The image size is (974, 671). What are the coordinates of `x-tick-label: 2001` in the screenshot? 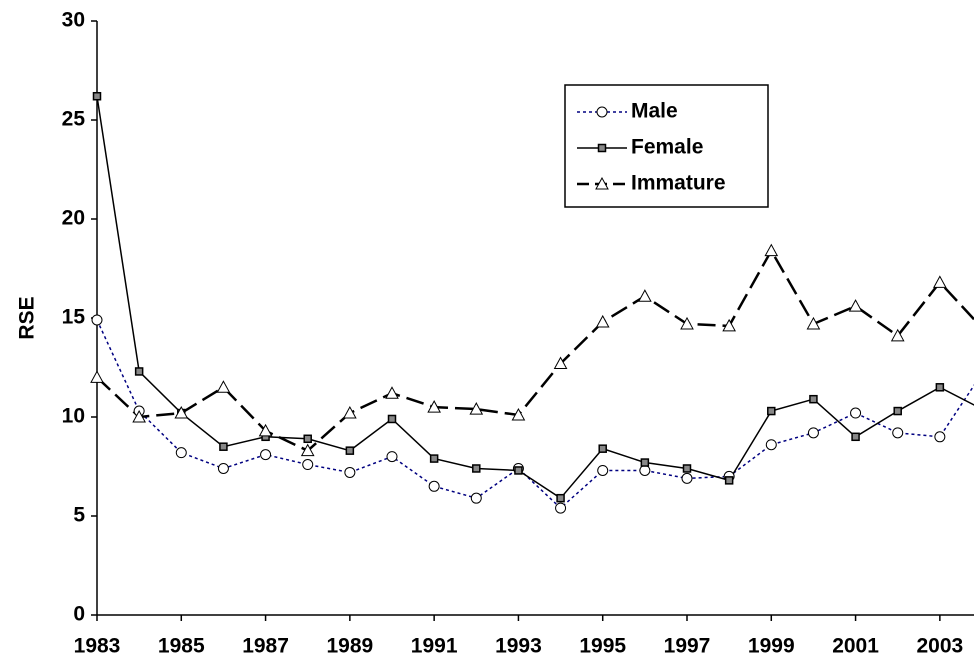 It's located at (855, 646).